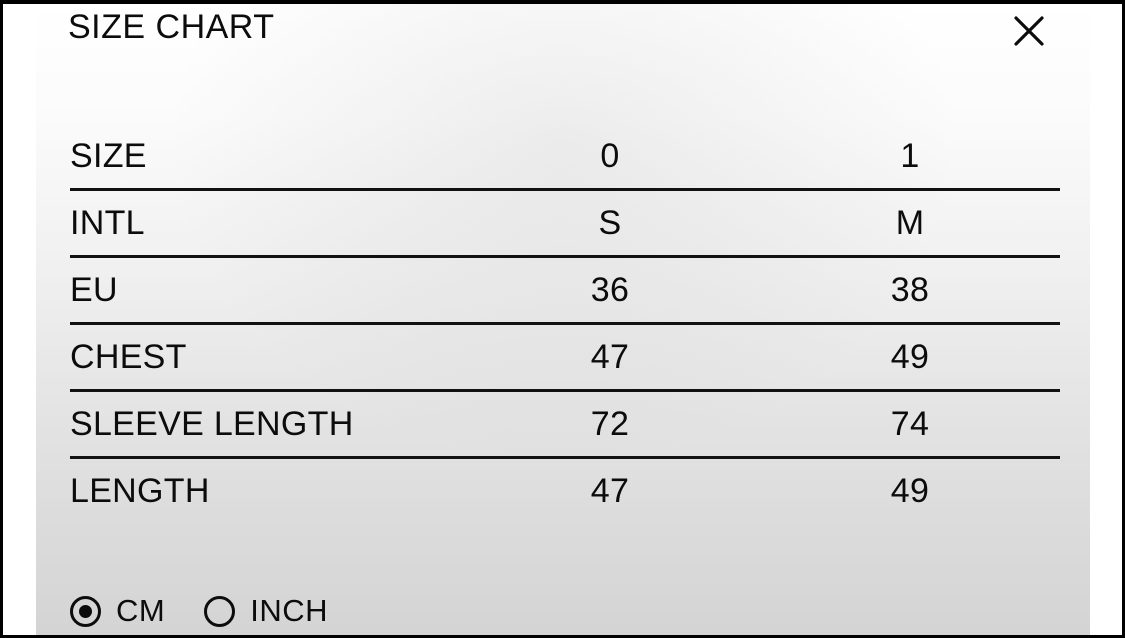 The image size is (1125, 638). Describe the element at coordinates (565, 491) in the screenshot. I see `table-row-length: LENGTH 47 49` at that location.